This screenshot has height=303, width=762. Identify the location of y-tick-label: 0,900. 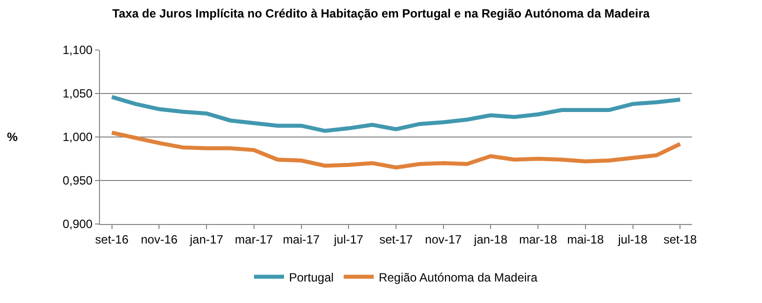
(77, 224).